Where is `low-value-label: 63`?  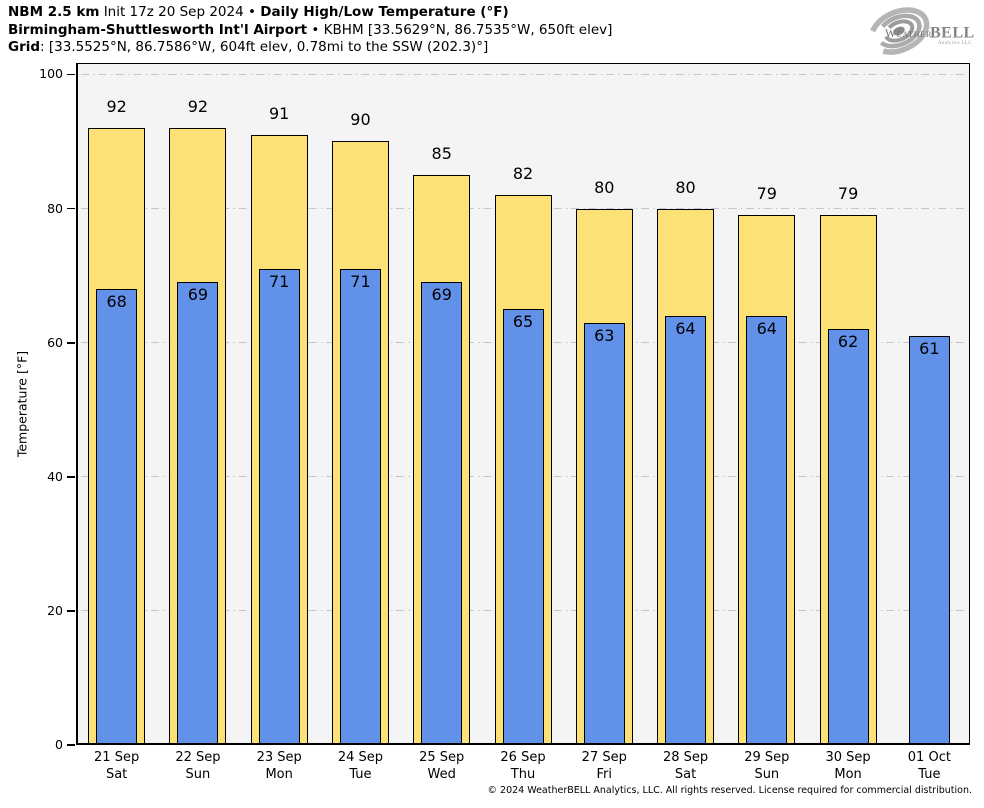 low-value-label: 63 is located at coordinates (604, 335).